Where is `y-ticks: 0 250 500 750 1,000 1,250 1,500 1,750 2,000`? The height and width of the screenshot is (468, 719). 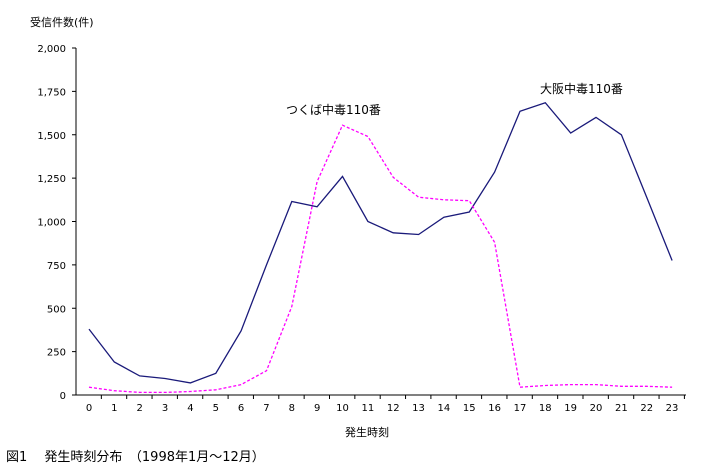 y-ticks: 0 250 500 750 1,000 1,250 1,500 1,750 2,000 is located at coordinates (56, 223).